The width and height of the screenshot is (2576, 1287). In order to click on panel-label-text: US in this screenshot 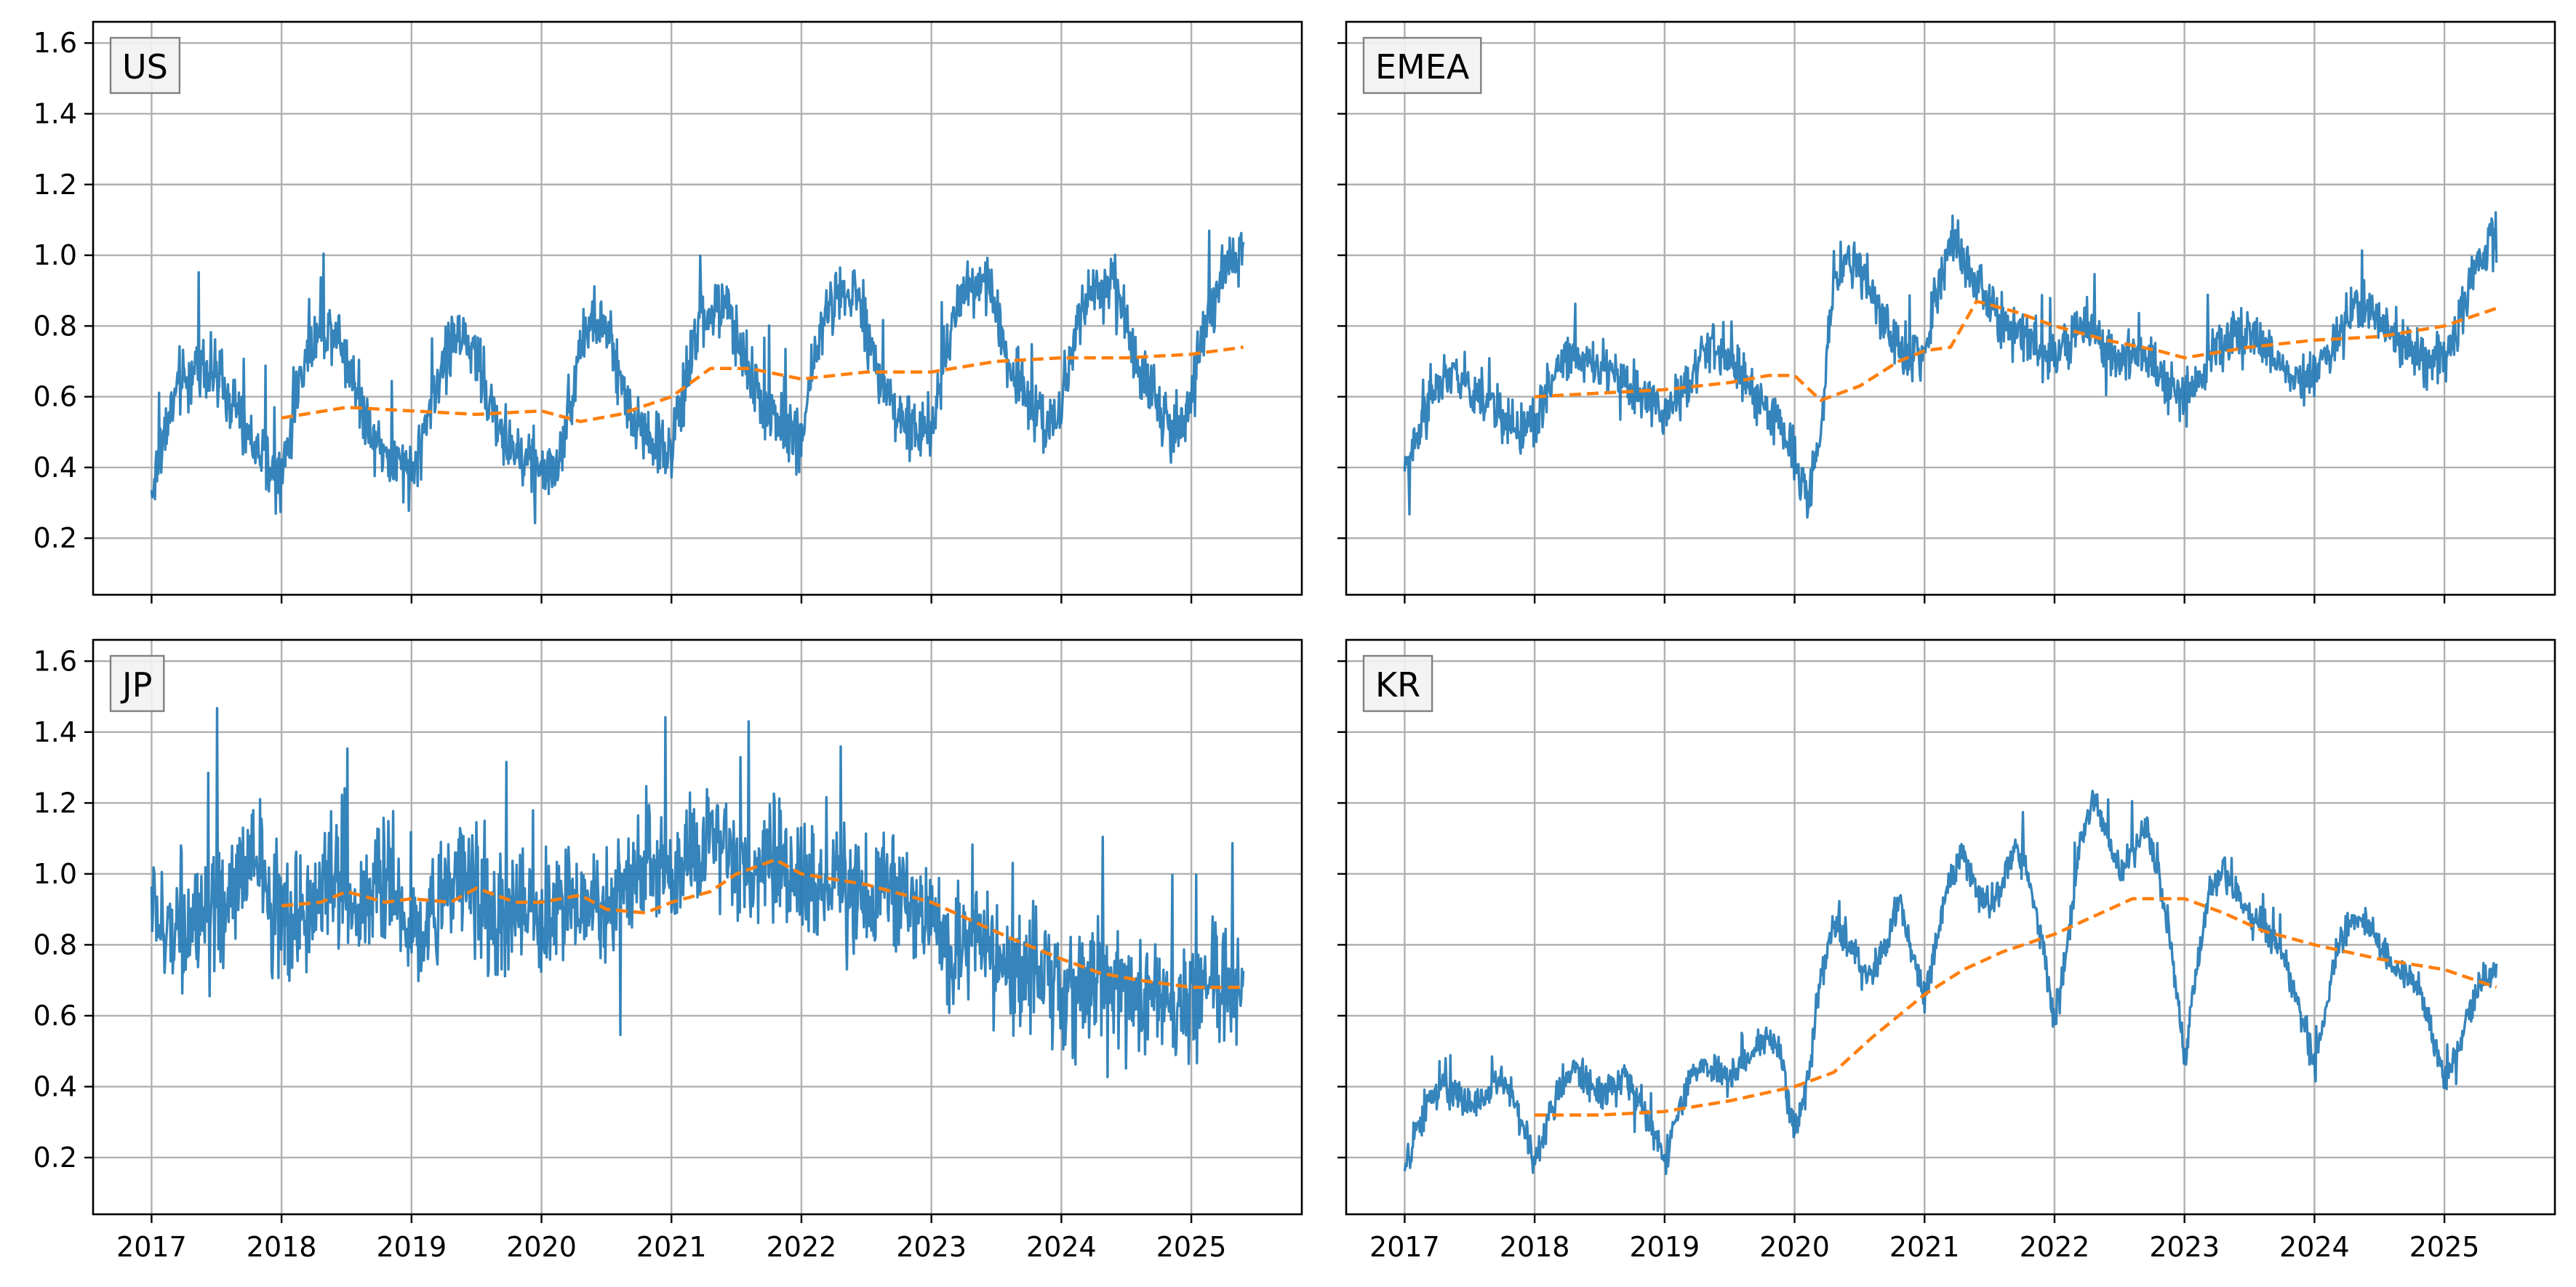, I will do `click(145, 67)`.